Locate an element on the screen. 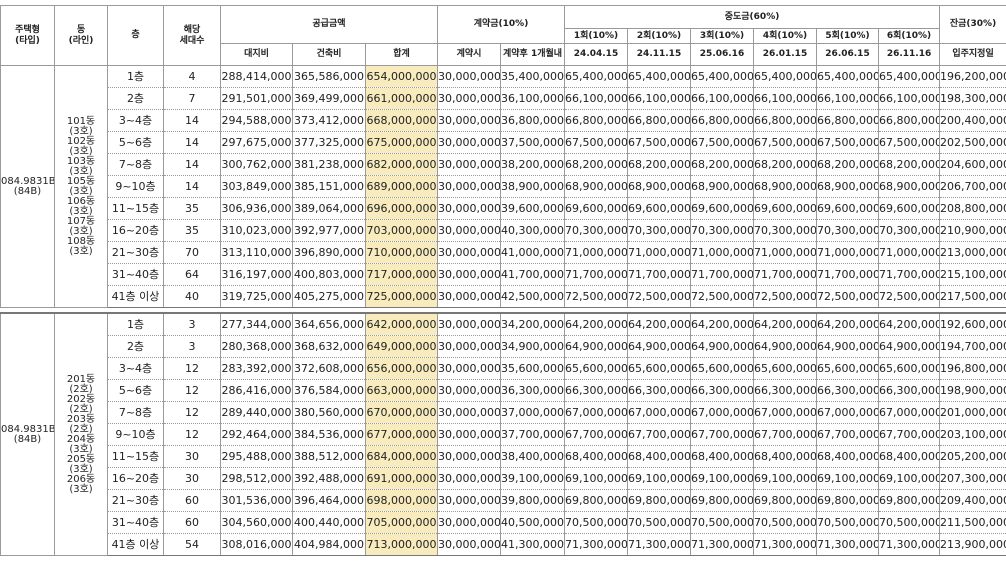  floor-cell: 1층 is located at coordinates (136, 77).